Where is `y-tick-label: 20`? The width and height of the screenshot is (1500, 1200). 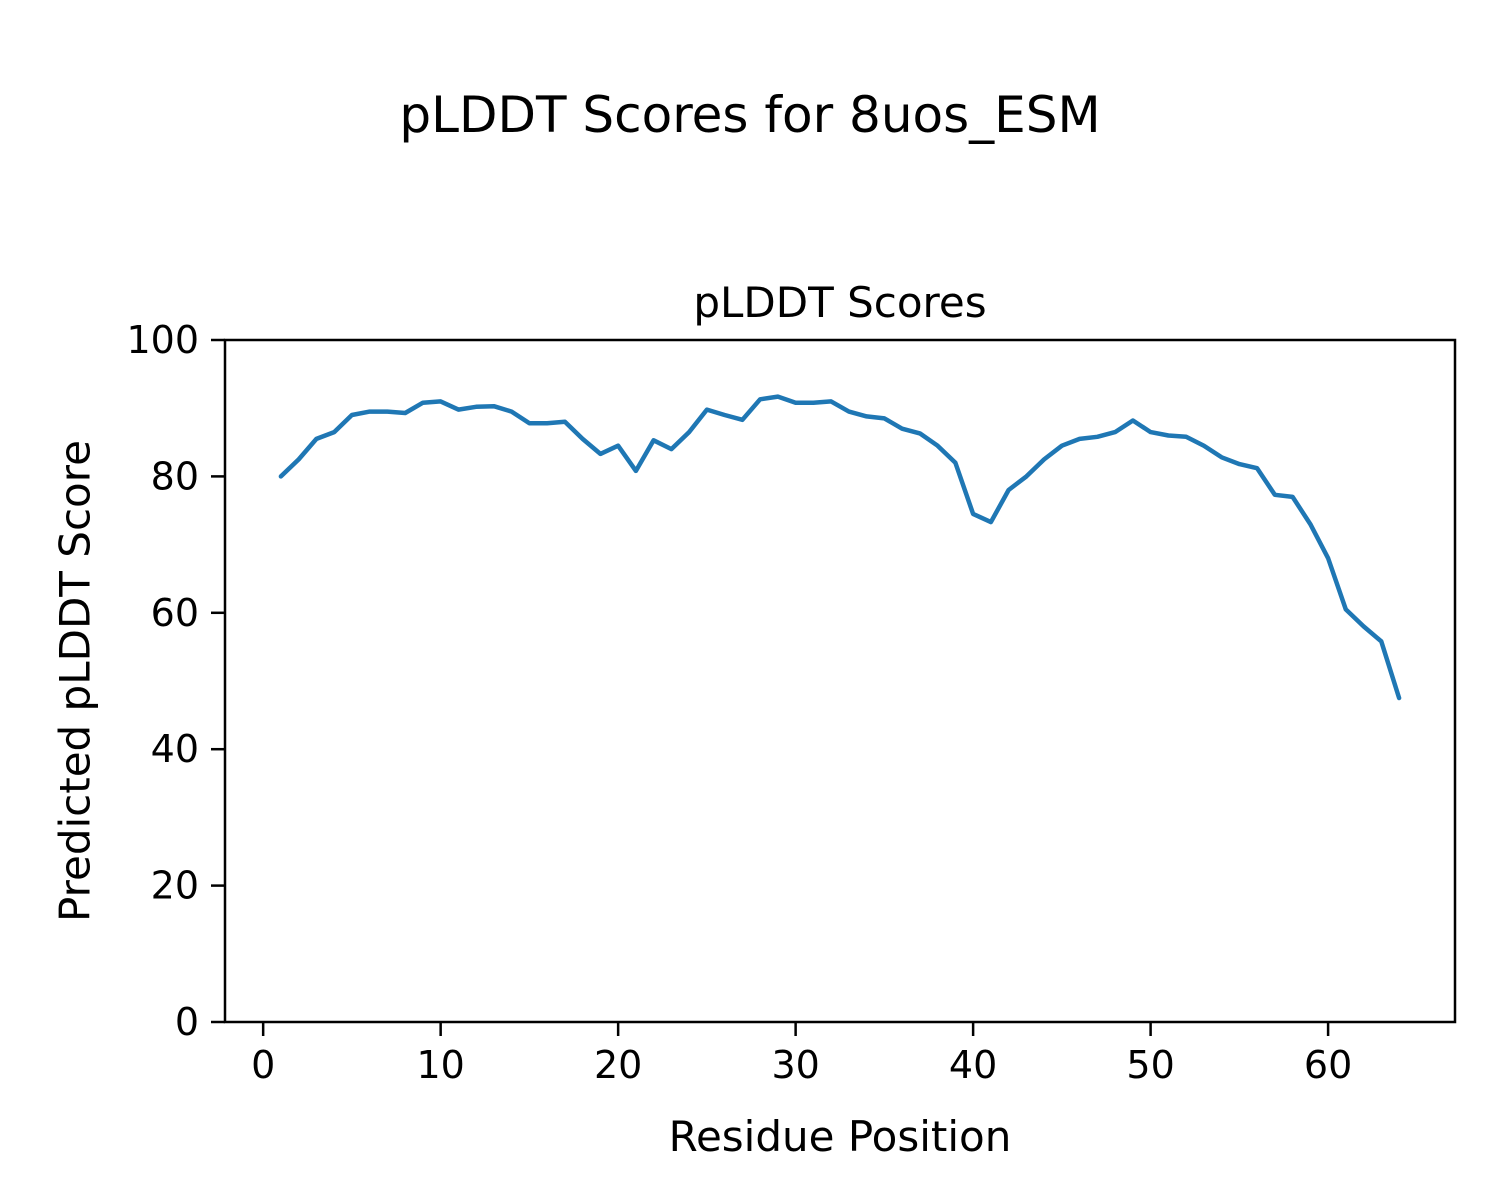 y-tick-label: 20 is located at coordinates (175, 886).